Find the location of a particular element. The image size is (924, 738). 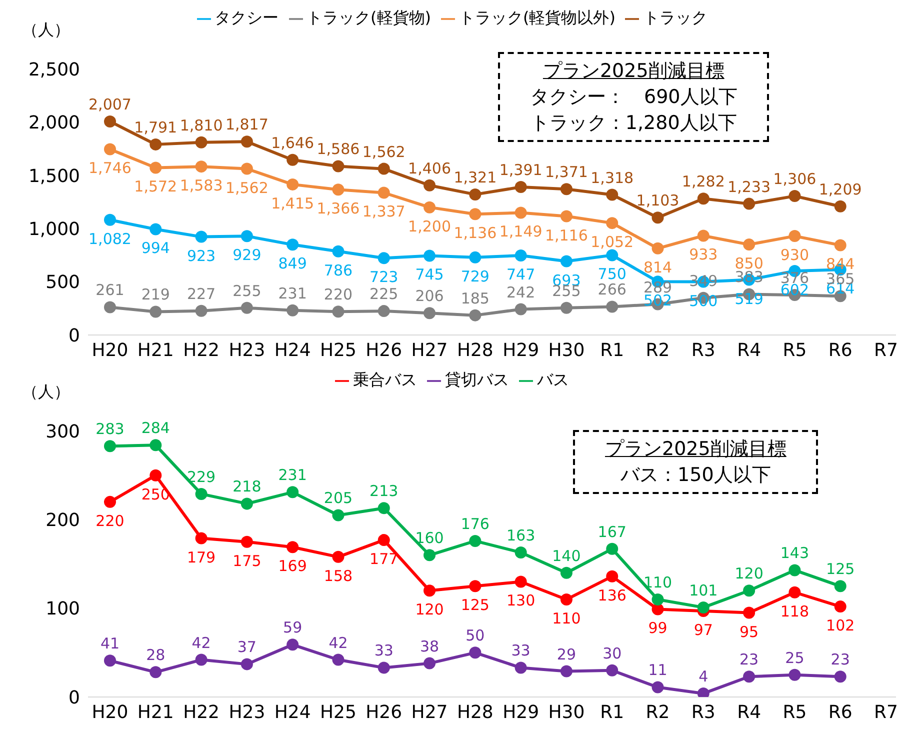

data-label: 167 is located at coordinates (612, 531).